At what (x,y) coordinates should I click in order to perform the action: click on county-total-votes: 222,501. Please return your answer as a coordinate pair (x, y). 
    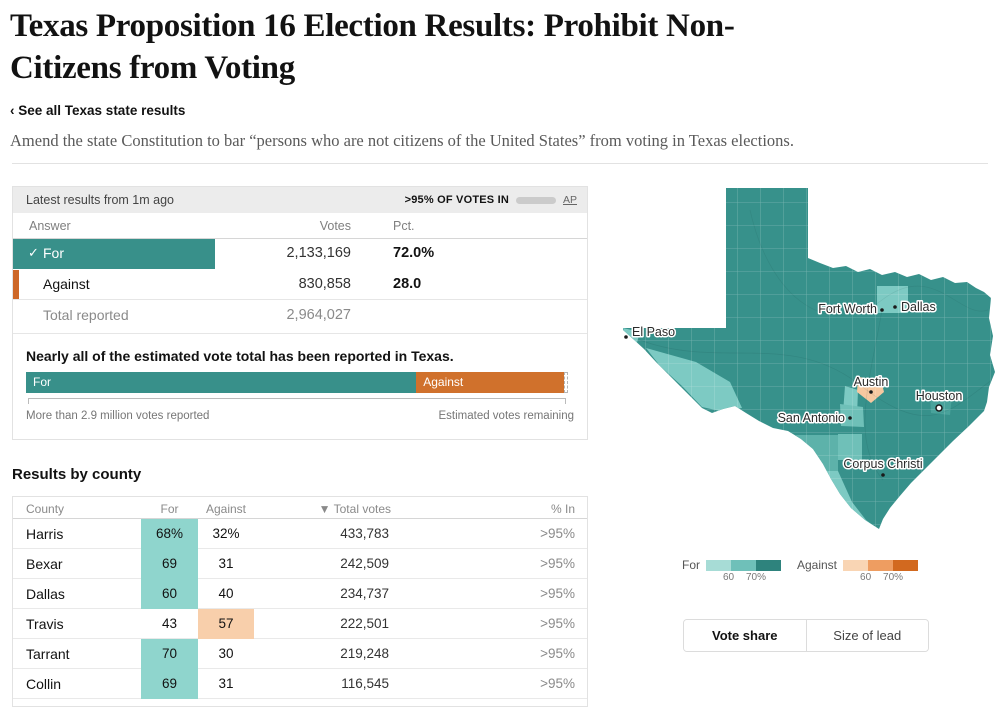
    Looking at the image, I should click on (364, 623).